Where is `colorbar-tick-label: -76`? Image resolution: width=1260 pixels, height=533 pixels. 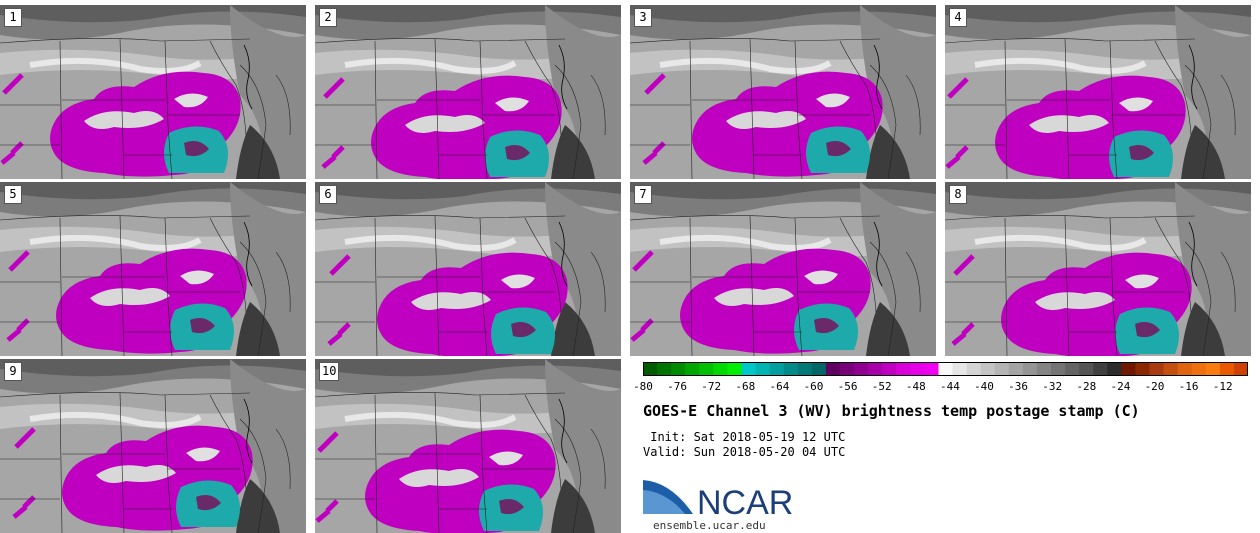 colorbar-tick-label: -76 is located at coordinates (677, 386).